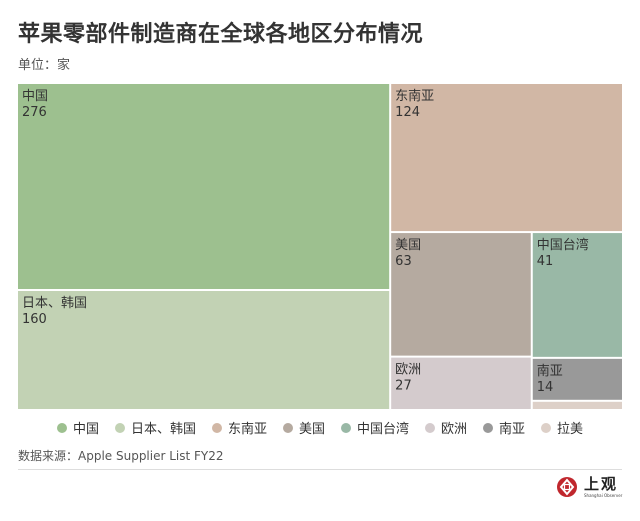 Image resolution: width=640 pixels, height=521 pixels. I want to click on treemap-label: 中国, so click(35, 96).